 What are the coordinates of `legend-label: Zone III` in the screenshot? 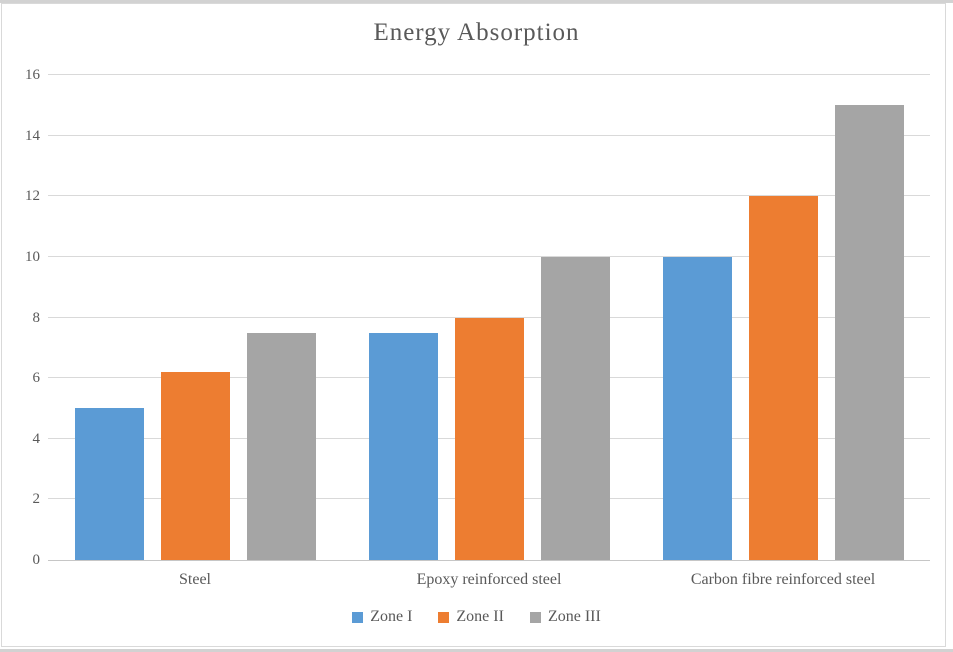 It's located at (574, 616).